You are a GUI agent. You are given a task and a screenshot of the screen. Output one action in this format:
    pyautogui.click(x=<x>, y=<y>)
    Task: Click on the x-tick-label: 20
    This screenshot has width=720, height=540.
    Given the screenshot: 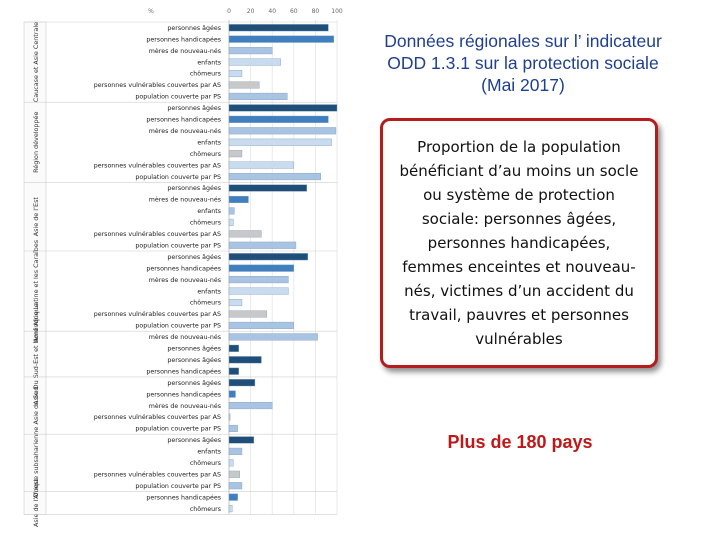 What is the action you would take?
    pyautogui.click(x=251, y=11)
    